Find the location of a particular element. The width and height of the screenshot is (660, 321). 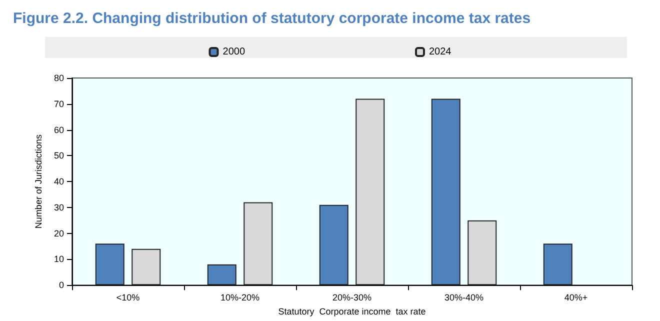

chart-title: Figure 2.2. Changing distribution of statutory corporate income tax rates is located at coordinates (272, 18).